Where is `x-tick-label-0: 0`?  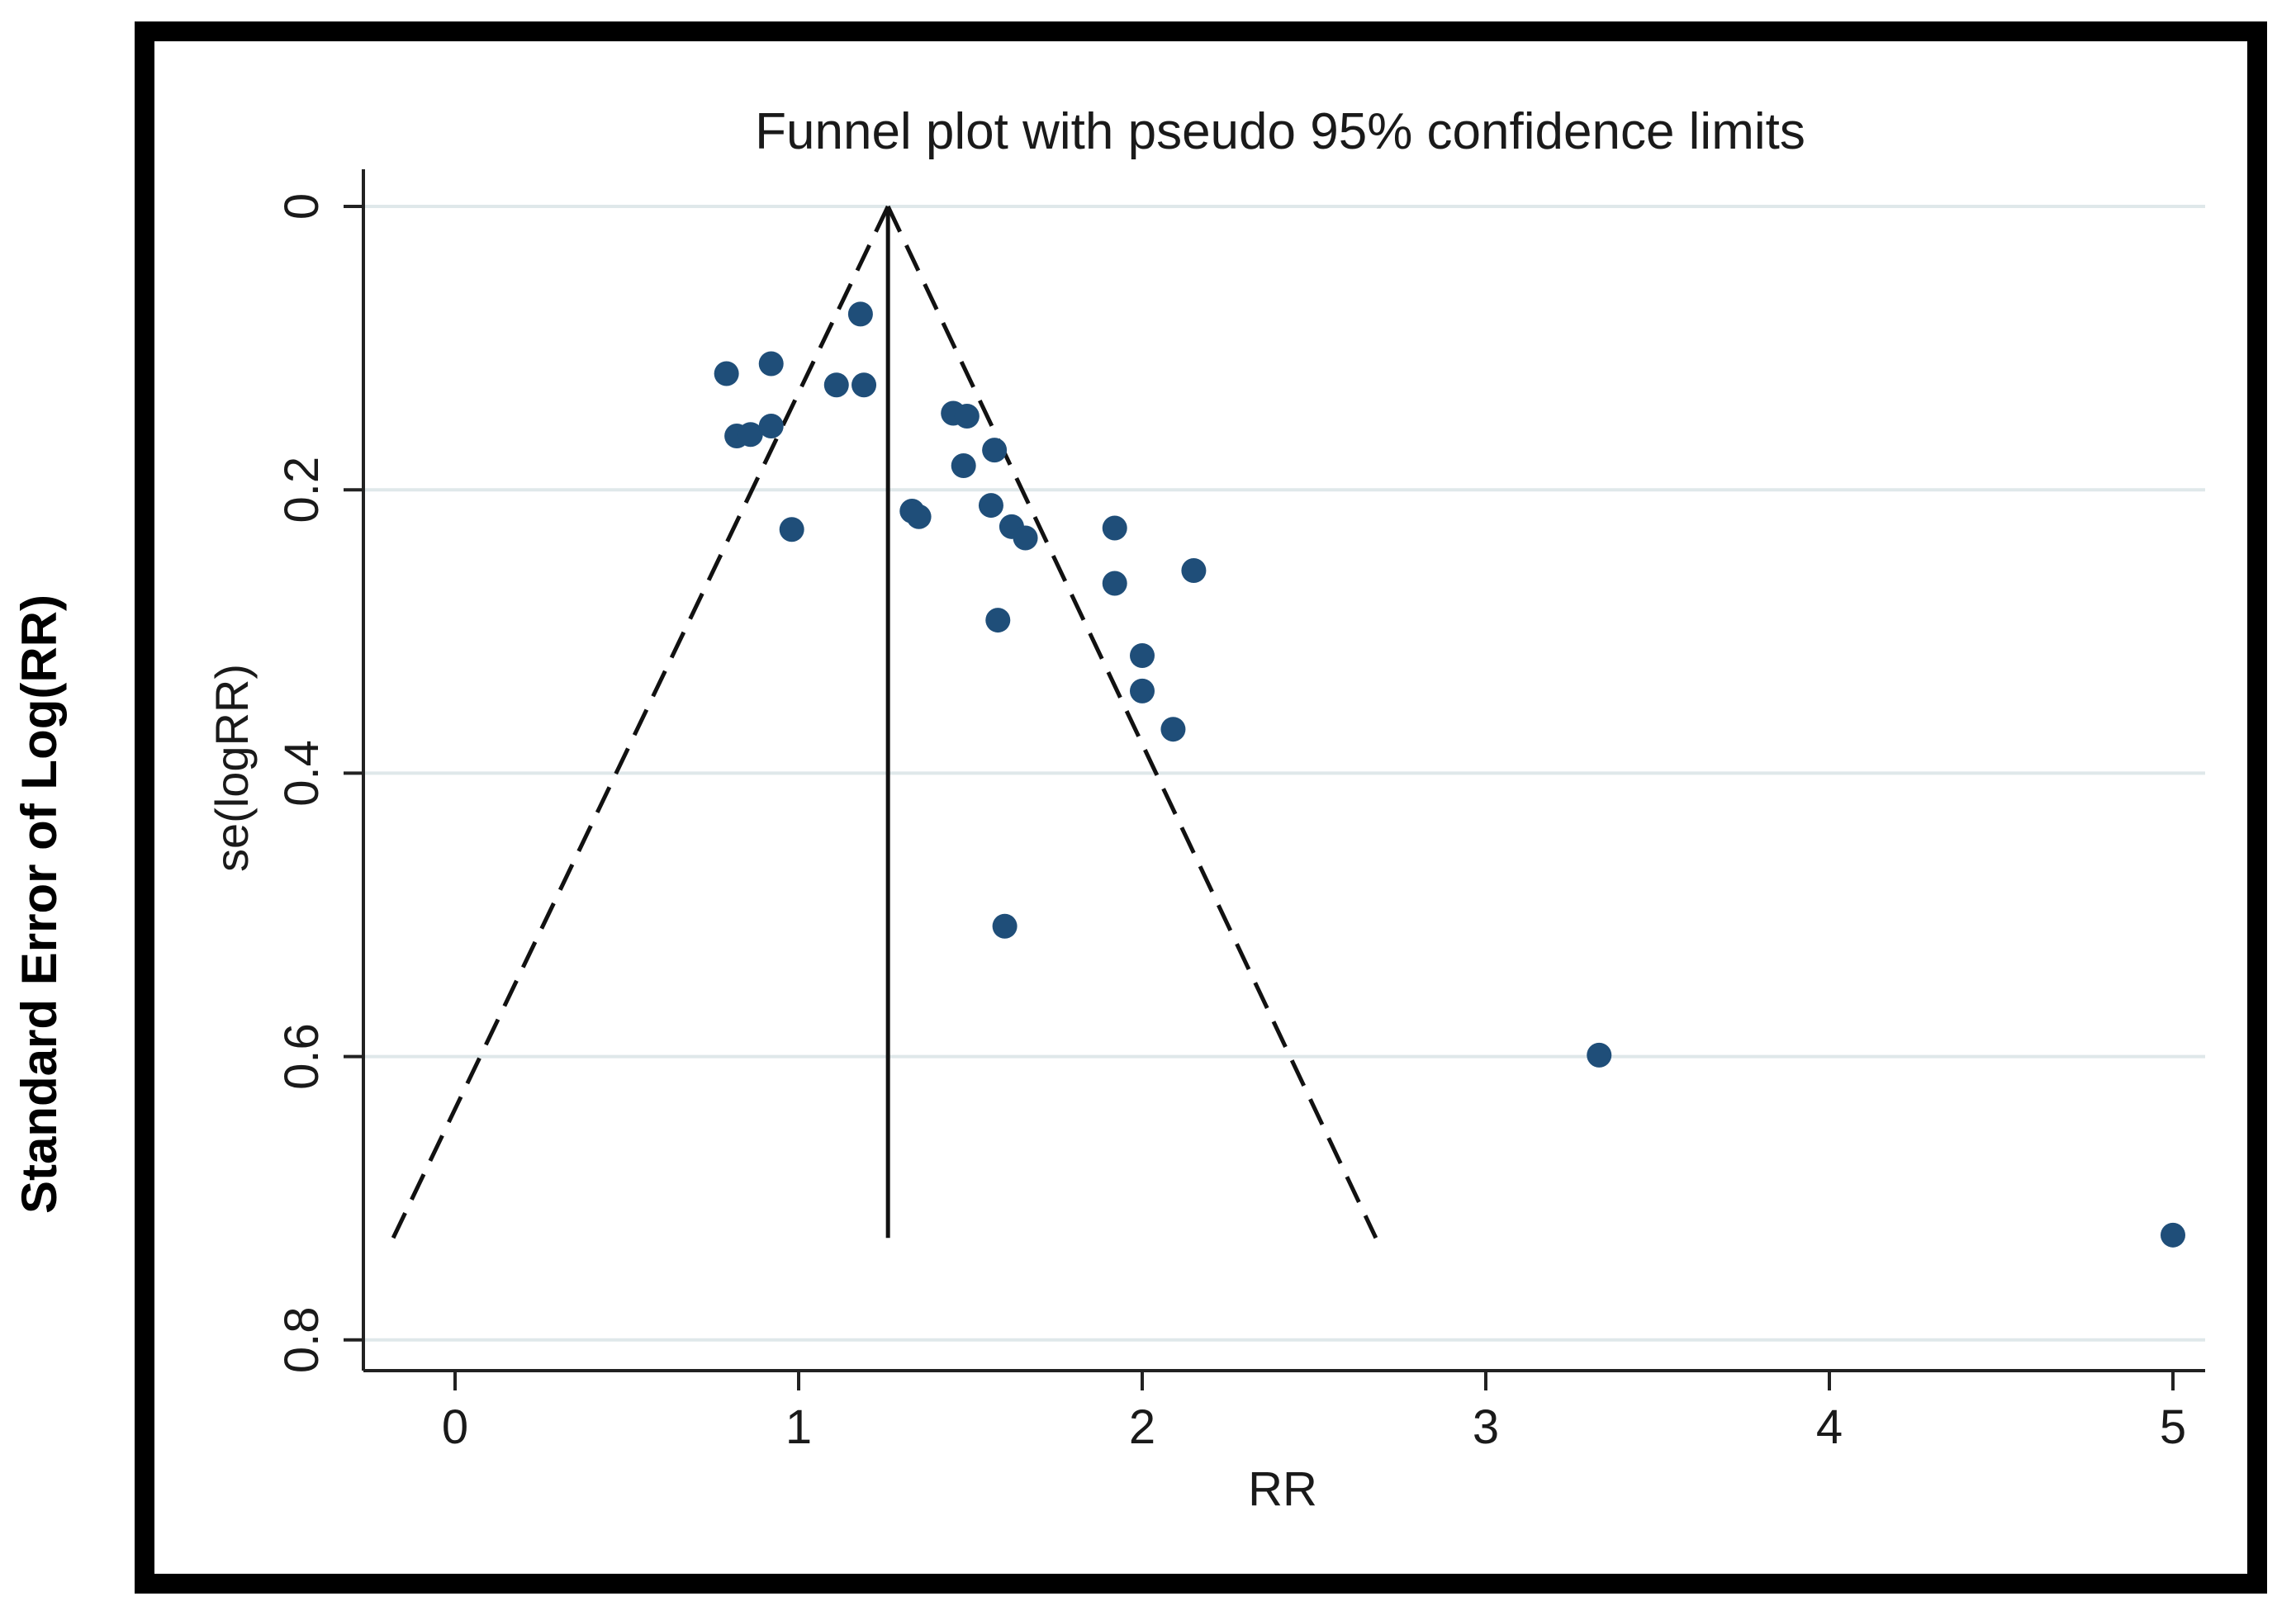 x-tick-label-0: 0 is located at coordinates (455, 1427).